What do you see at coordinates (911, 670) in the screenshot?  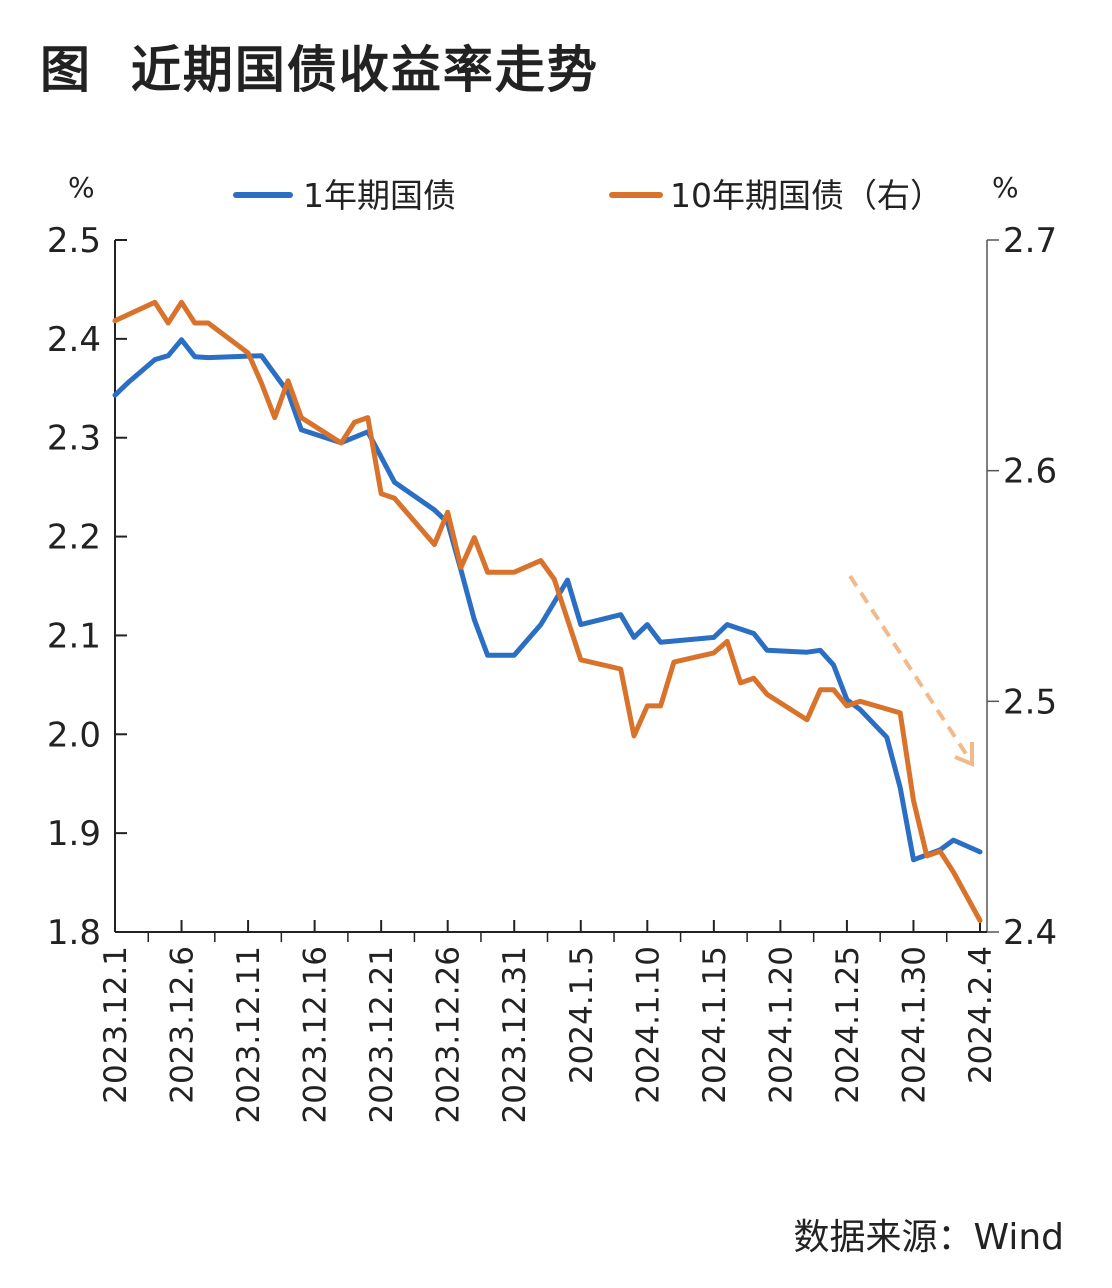 I see `trend-arrow-annotation` at bounding box center [911, 670].